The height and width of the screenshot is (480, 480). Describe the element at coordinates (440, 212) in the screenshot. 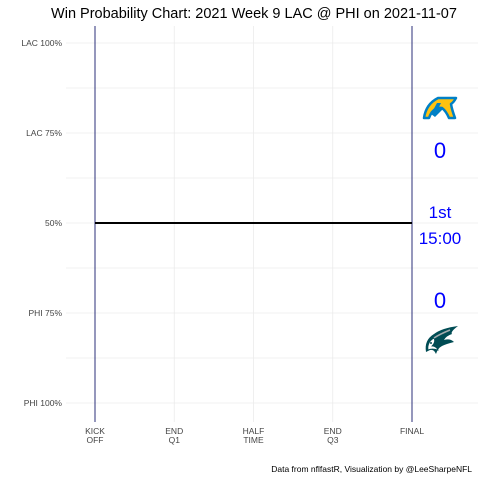

I see `game-quarter: 1st` at that location.